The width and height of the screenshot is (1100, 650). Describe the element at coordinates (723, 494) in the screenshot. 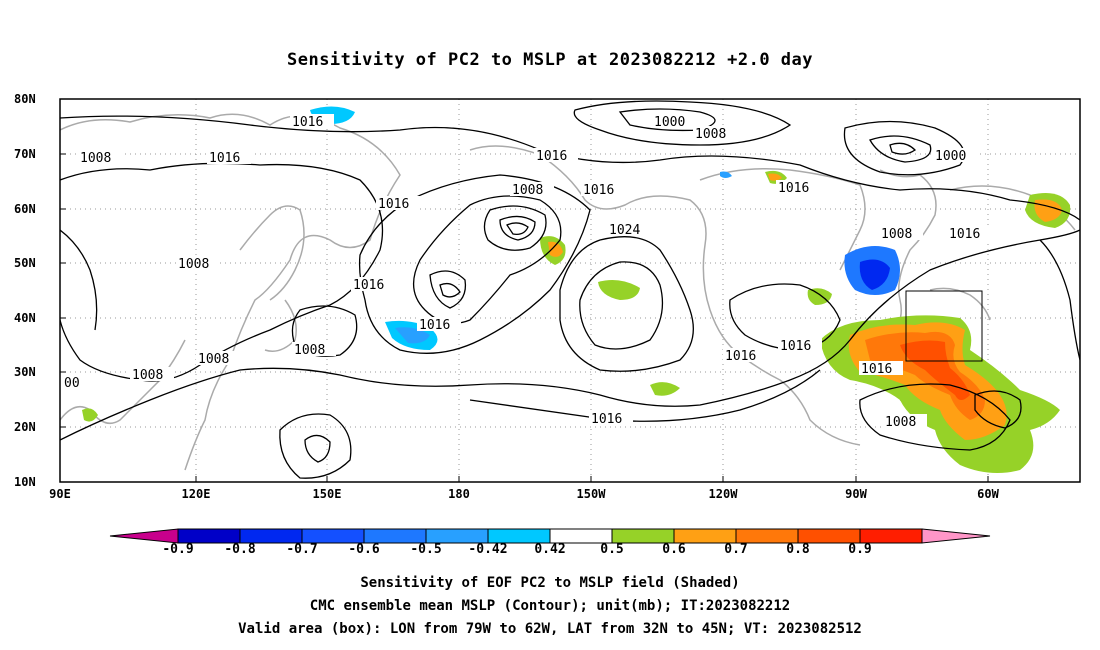

I see `lon-label: 120W` at that location.